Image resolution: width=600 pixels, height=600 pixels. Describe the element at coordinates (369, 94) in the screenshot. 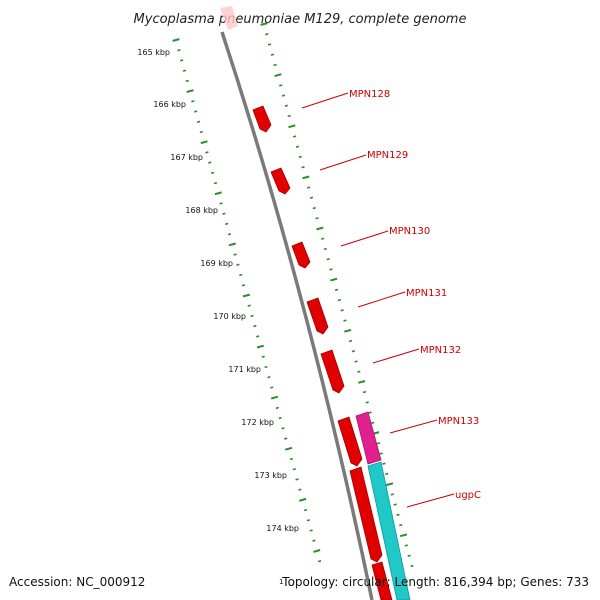

I see `gene-label-mpn128: MPN128` at that location.